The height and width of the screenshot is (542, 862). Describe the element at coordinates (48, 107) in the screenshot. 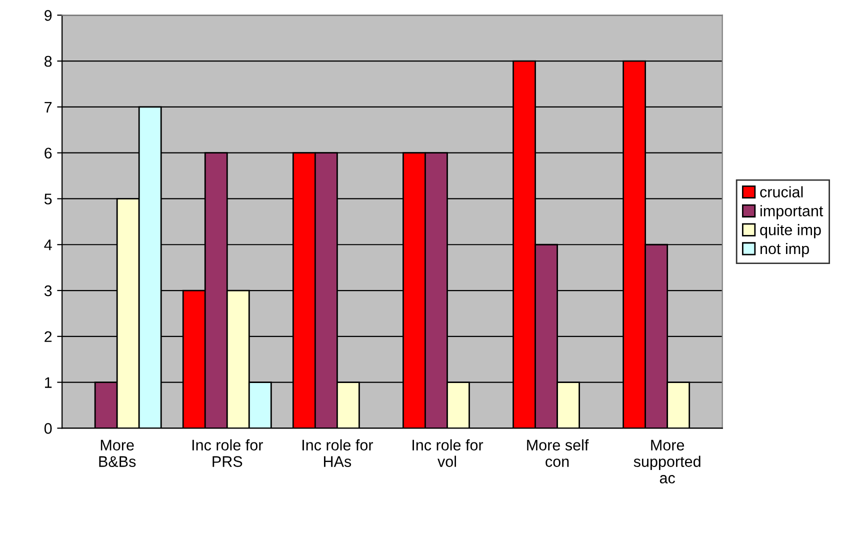

I see `y-tick-label: 7` at that location.